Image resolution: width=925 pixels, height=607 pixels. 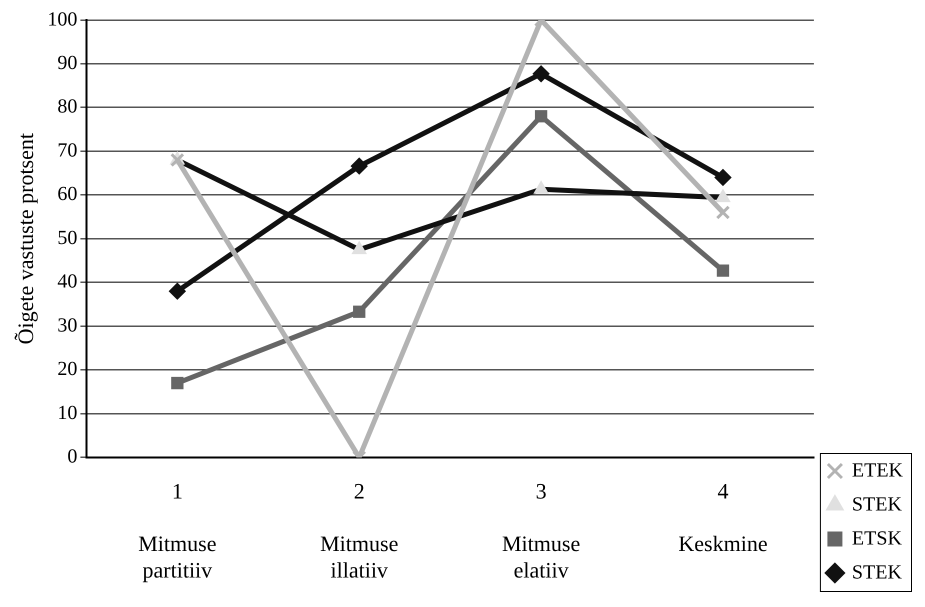 What do you see at coordinates (62, 19) in the screenshot?
I see `y-tick-label: 100` at bounding box center [62, 19].